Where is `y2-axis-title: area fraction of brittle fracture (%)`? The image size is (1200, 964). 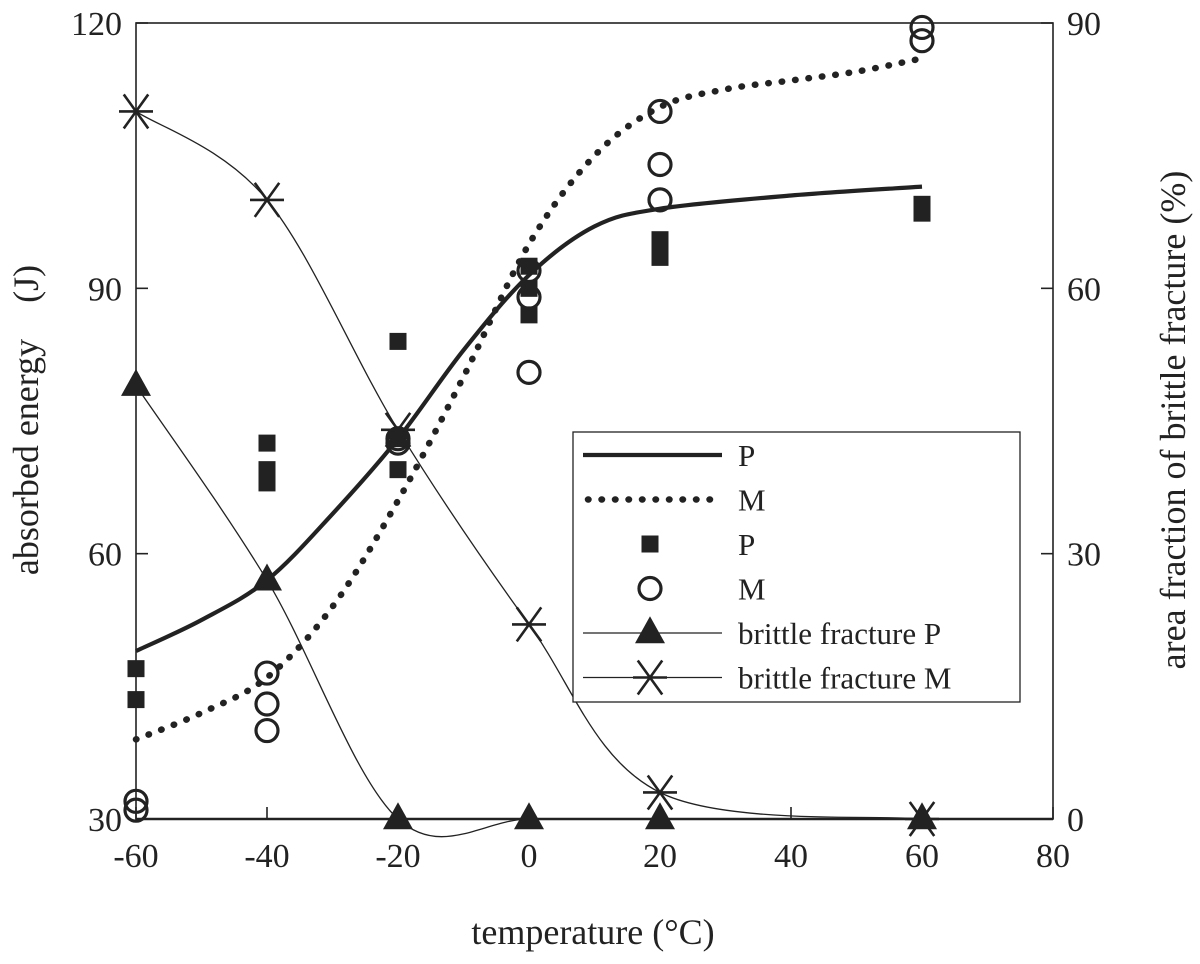 y2-axis-title: area fraction of brittle fracture (%) is located at coordinates (1173, 420).